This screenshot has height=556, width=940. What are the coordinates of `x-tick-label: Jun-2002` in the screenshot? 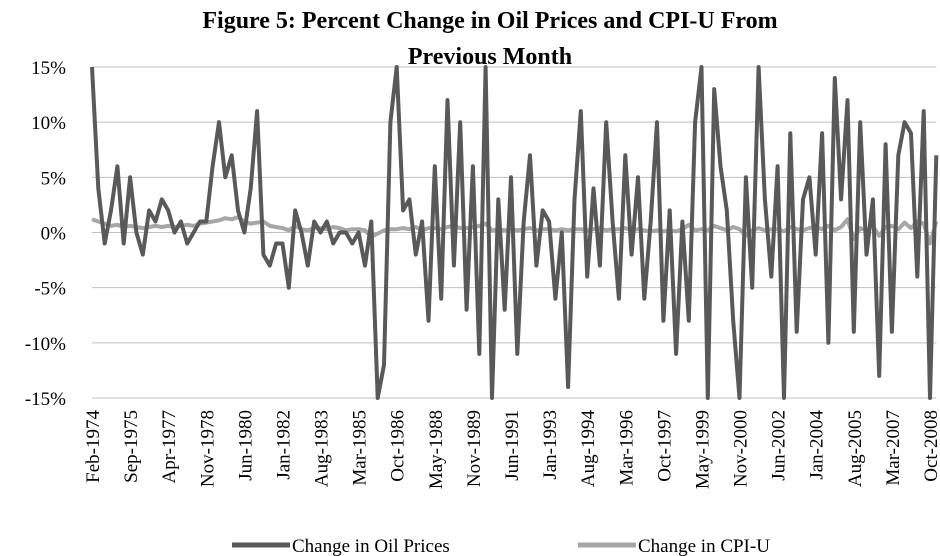 It's located at (779, 445).